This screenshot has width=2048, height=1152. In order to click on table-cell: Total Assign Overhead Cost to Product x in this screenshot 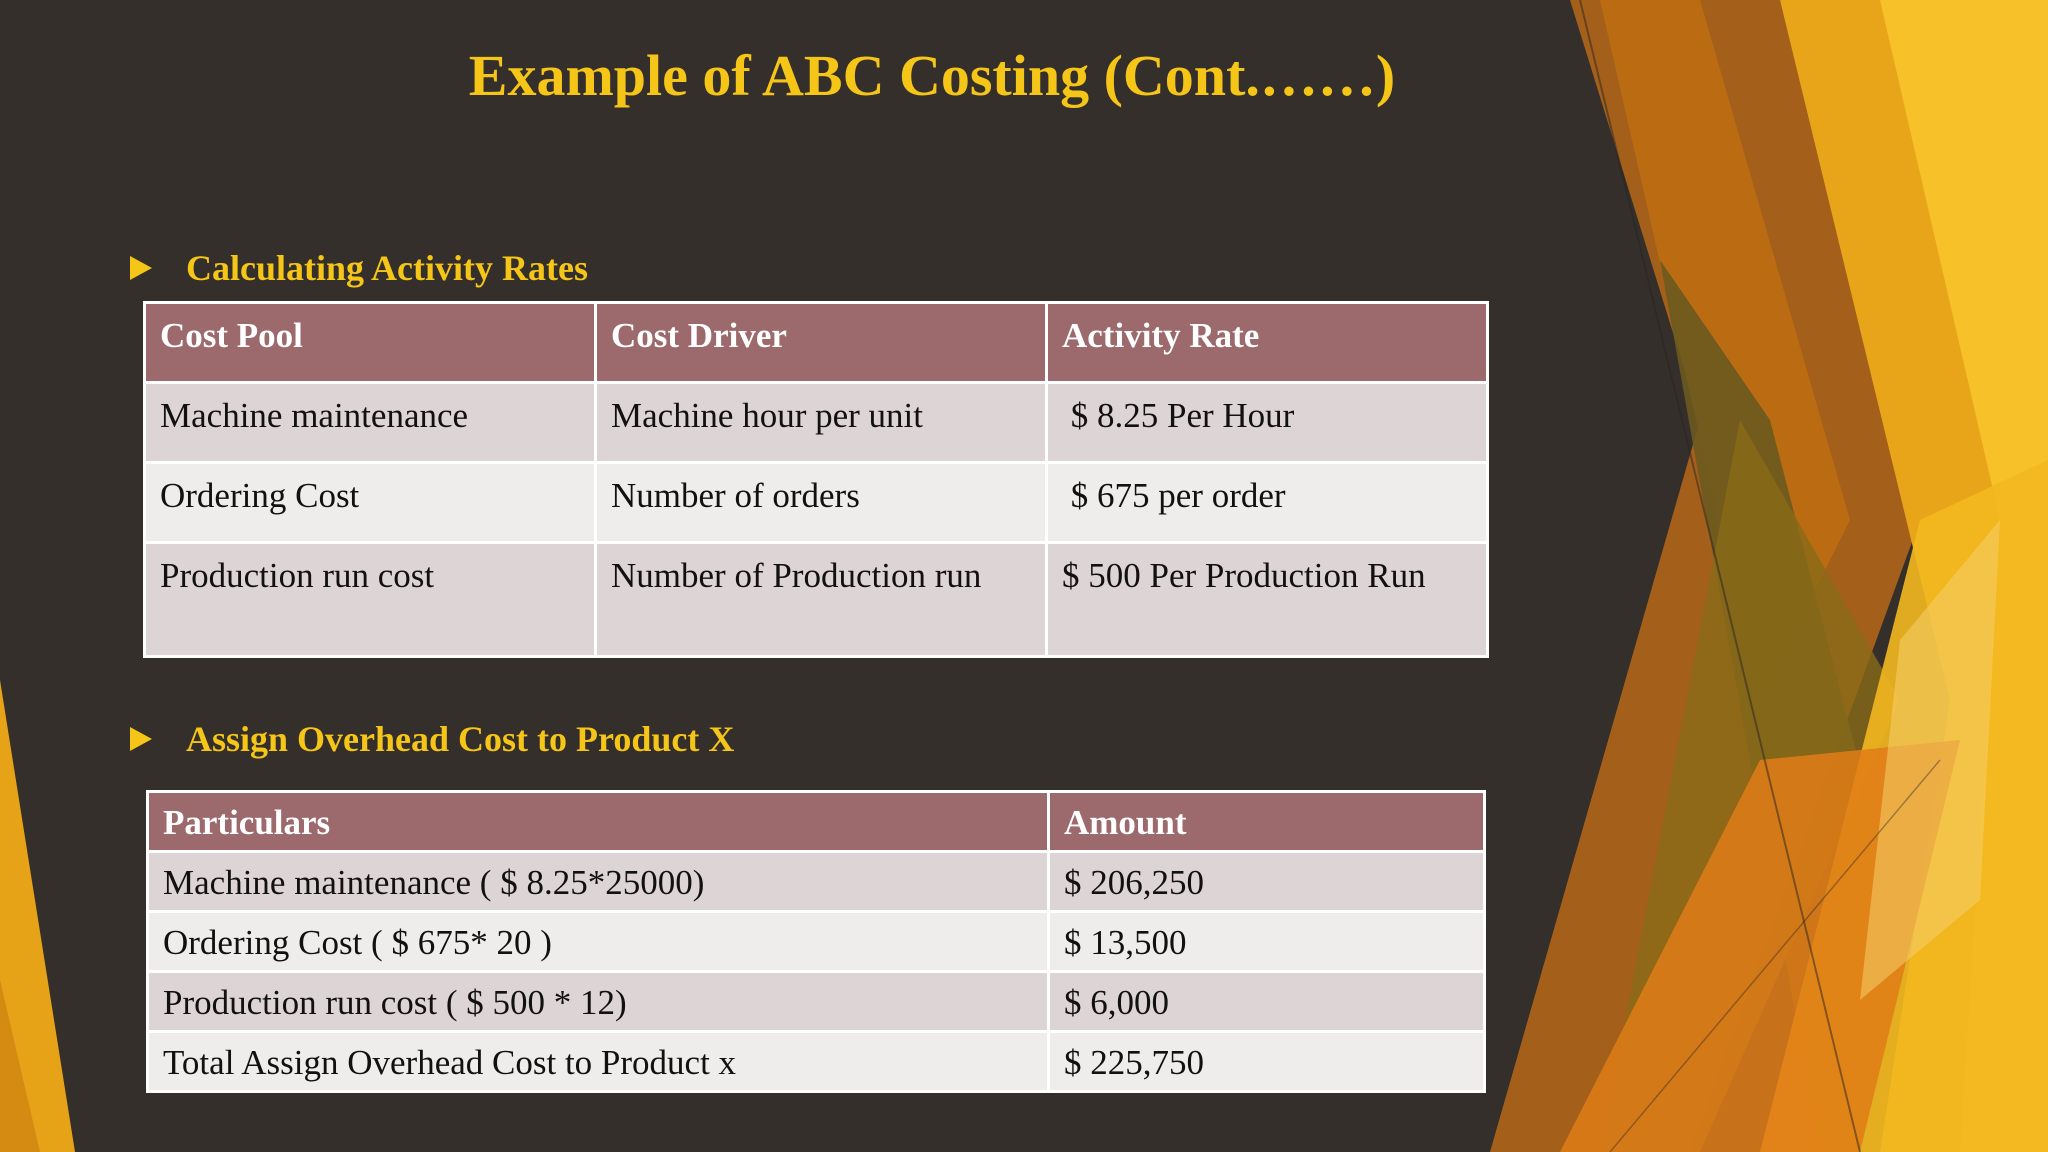, I will do `click(598, 1061)`.